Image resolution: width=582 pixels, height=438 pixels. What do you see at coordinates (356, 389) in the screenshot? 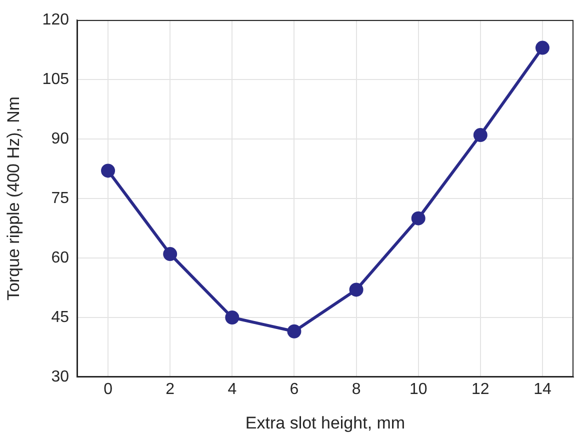
I see `x-tick-label: 8` at bounding box center [356, 389].